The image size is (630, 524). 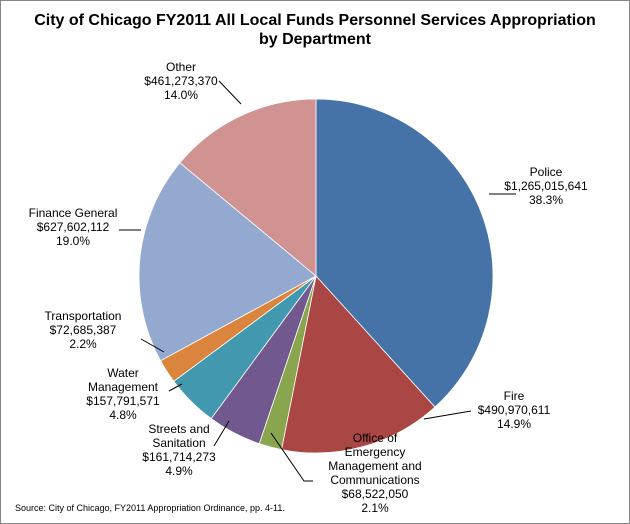 I want to click on slice-percent: 14.9%, so click(x=514, y=424).